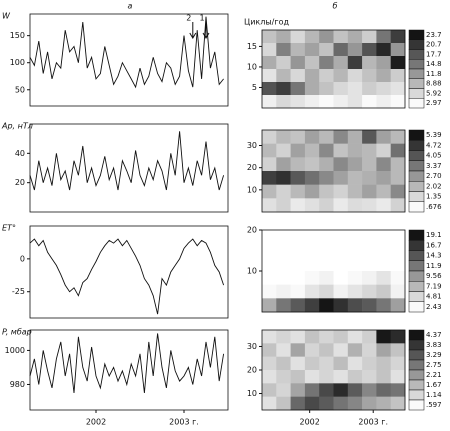 The image size is (450, 431). What do you see at coordinates (434, 266) in the screenshot?
I see `colorbar-label: 11.9` at bounding box center [434, 266].